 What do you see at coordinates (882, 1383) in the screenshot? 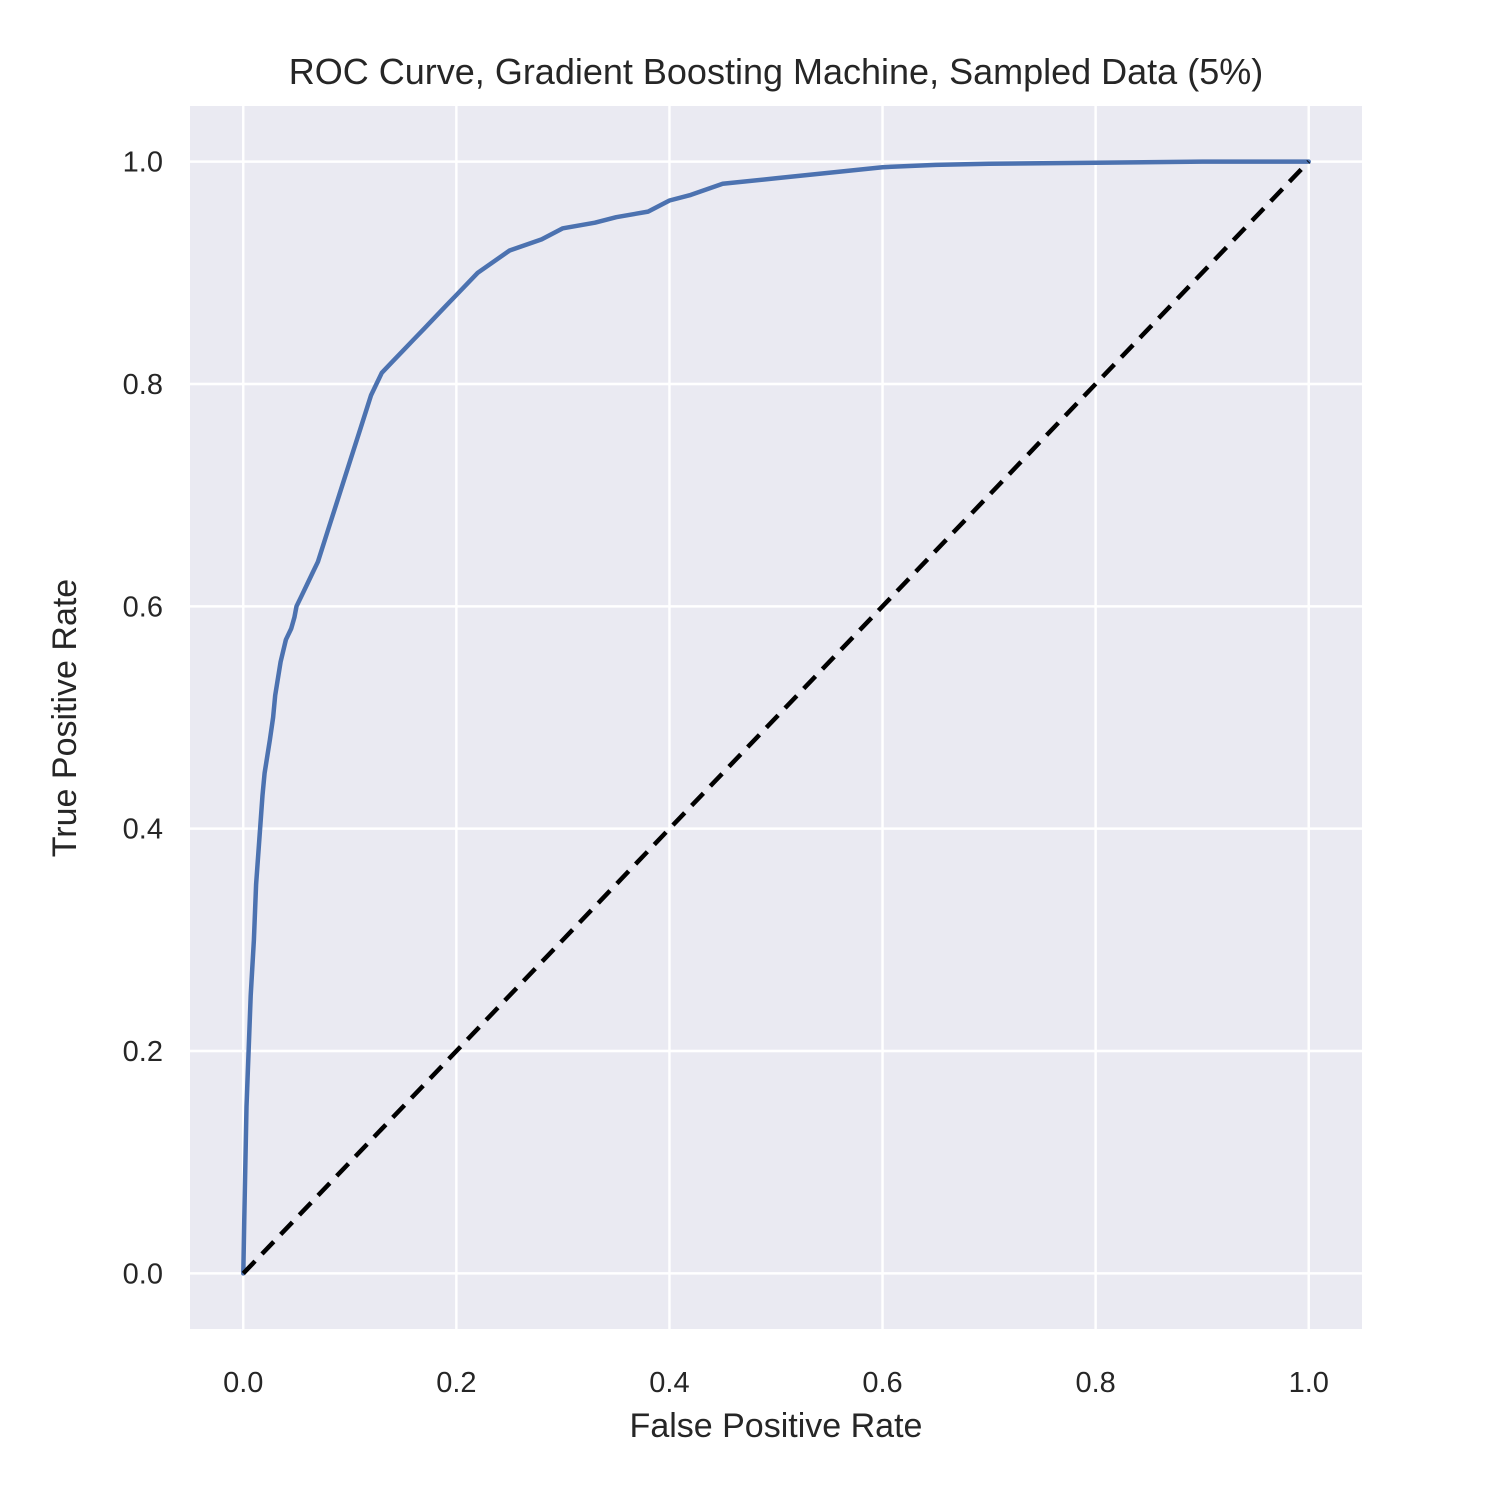
I see `x-tick-label: 0.6` at bounding box center [882, 1383].